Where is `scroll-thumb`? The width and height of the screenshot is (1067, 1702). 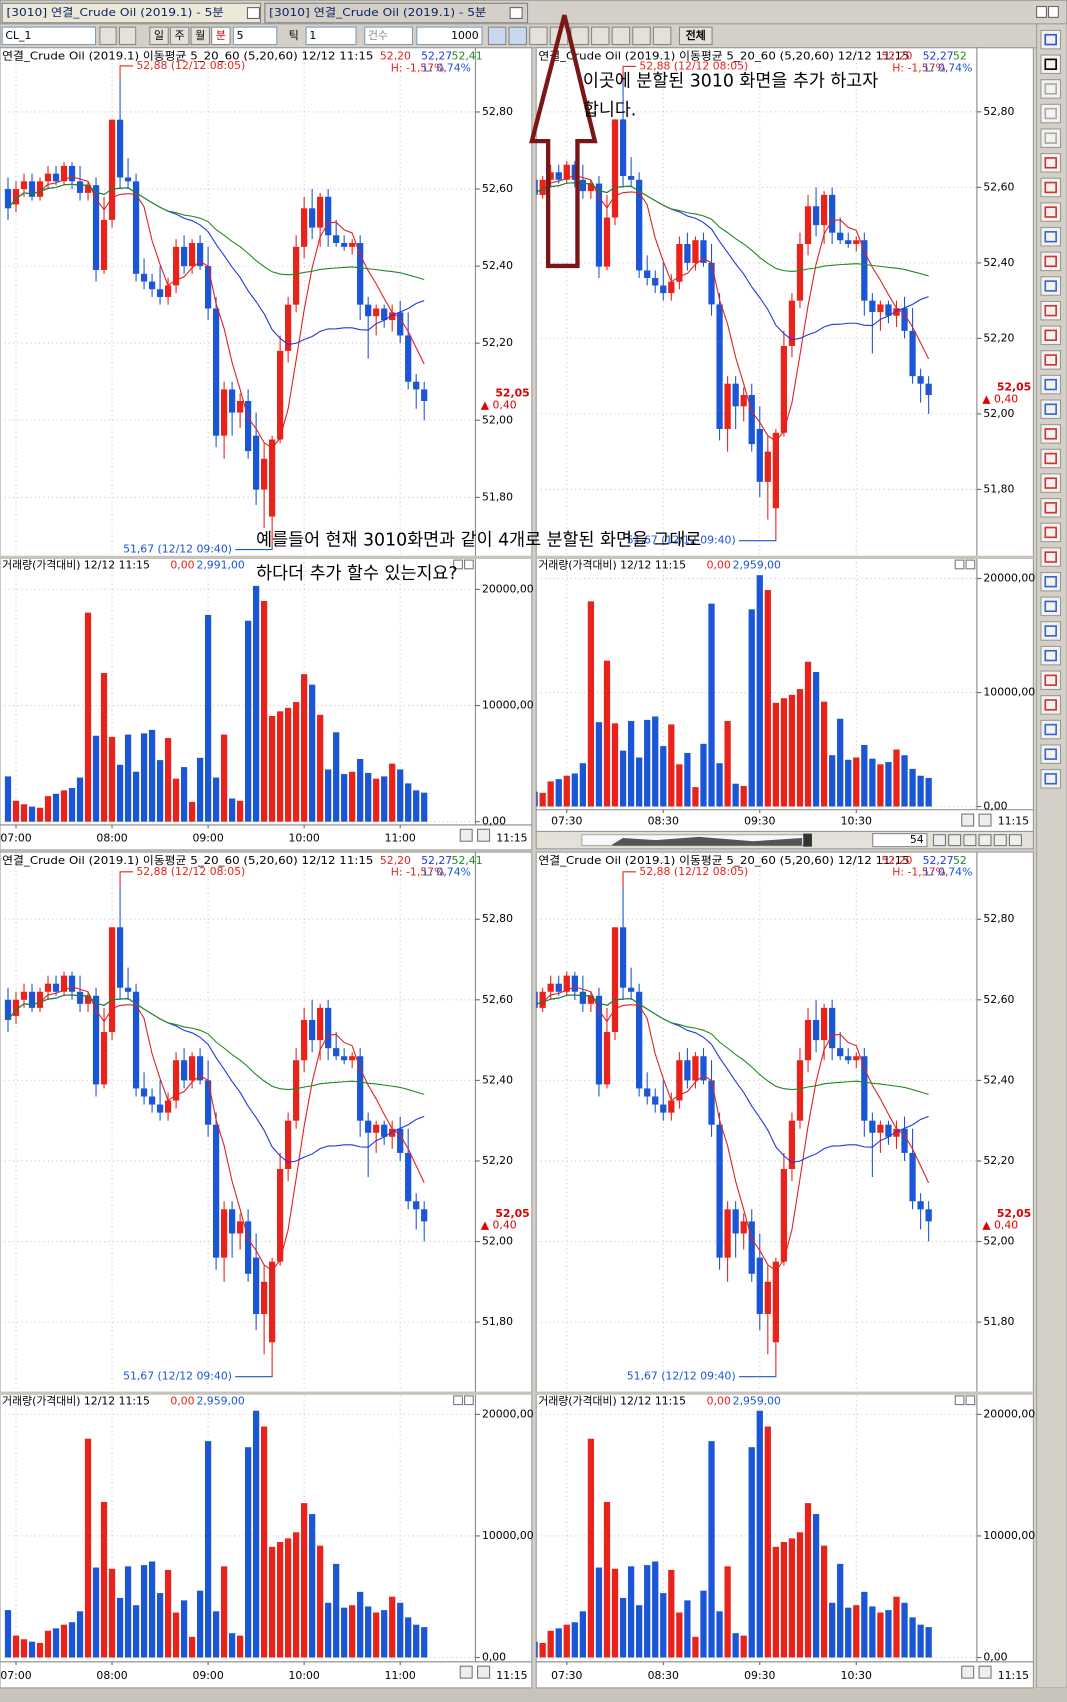 scroll-thumb is located at coordinates (807, 840).